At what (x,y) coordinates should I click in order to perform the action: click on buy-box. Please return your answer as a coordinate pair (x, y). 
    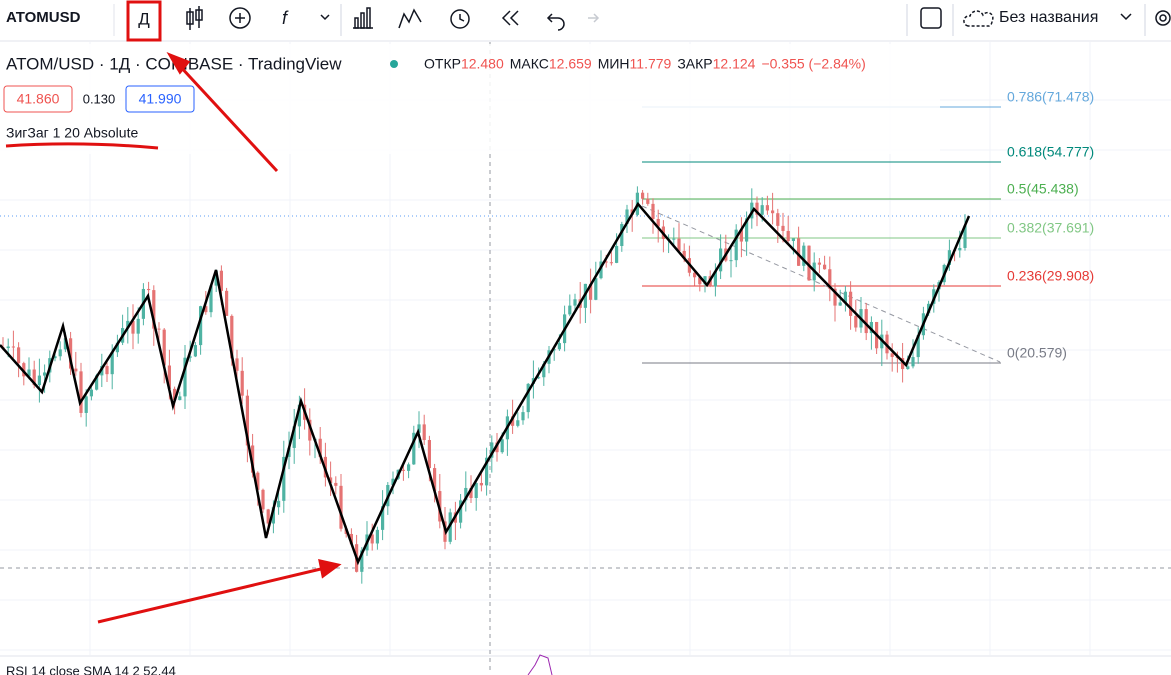
    Looking at the image, I should click on (160, 99).